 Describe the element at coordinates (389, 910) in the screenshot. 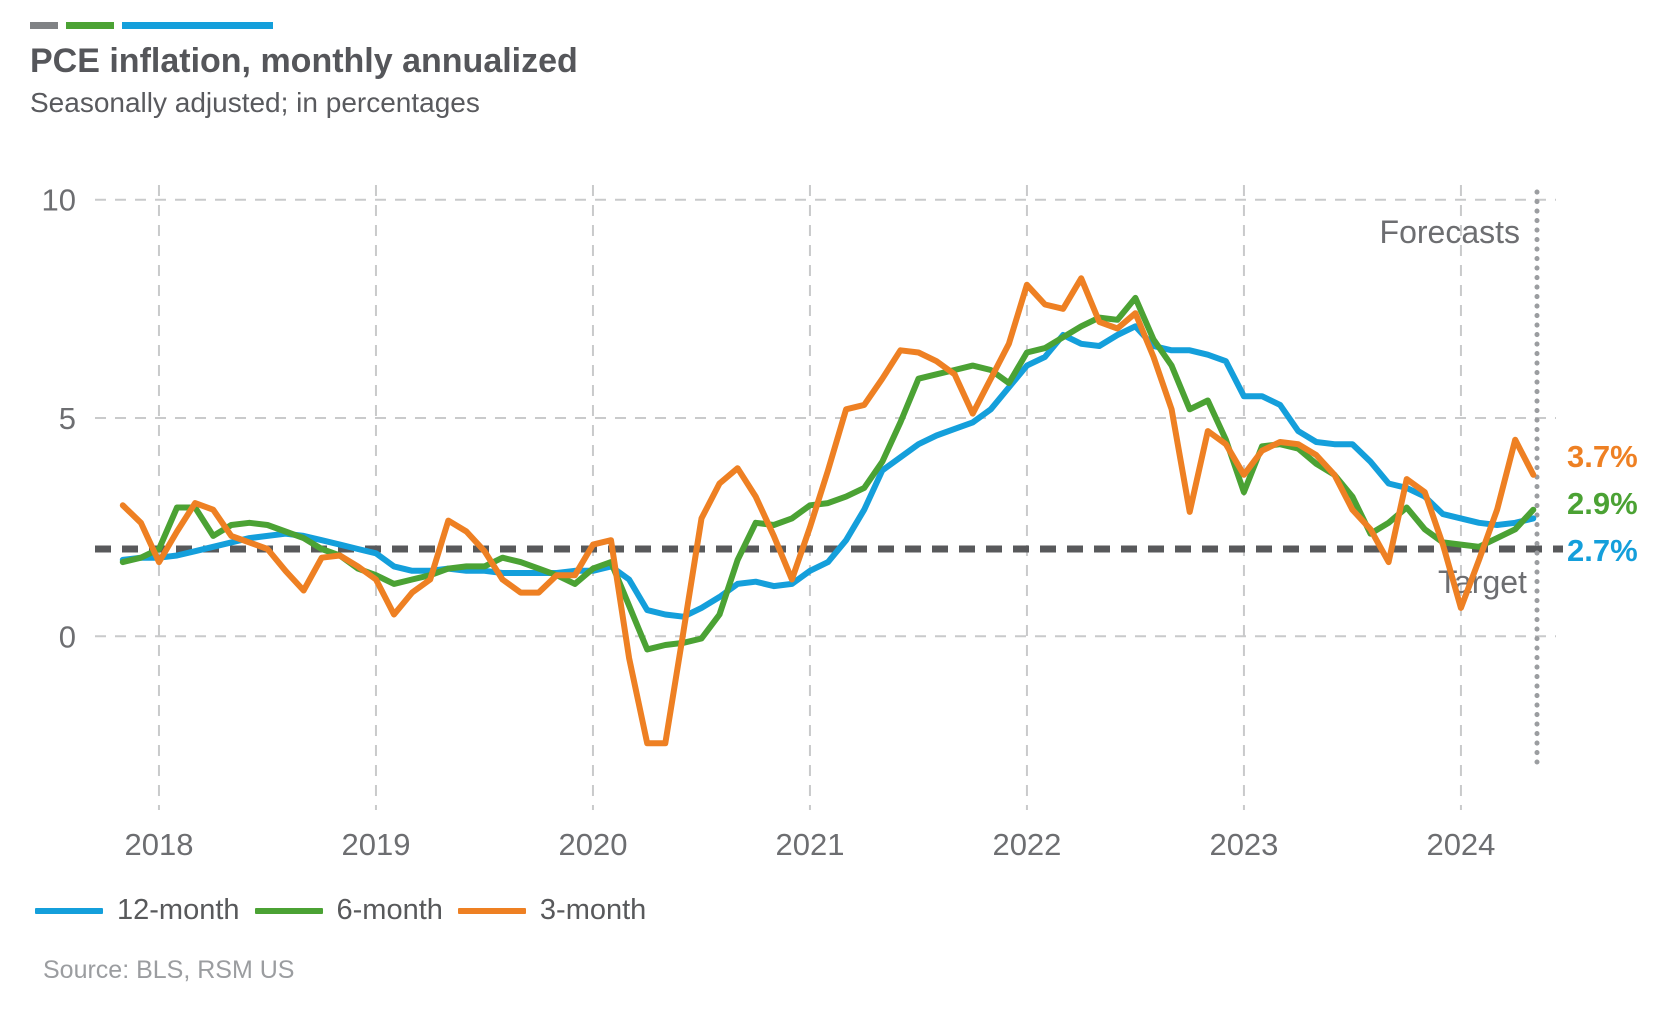

I see `legend-label-6-month: 6-month` at that location.